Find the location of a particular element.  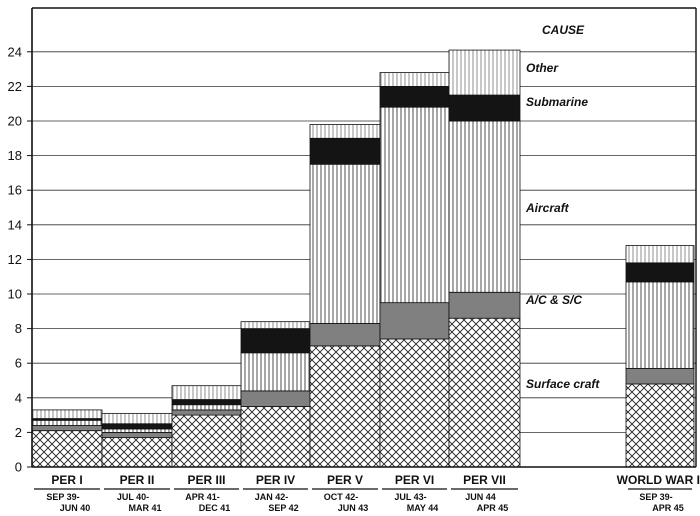

x-date-end-per-v: JUN 43 is located at coordinates (353, 508).